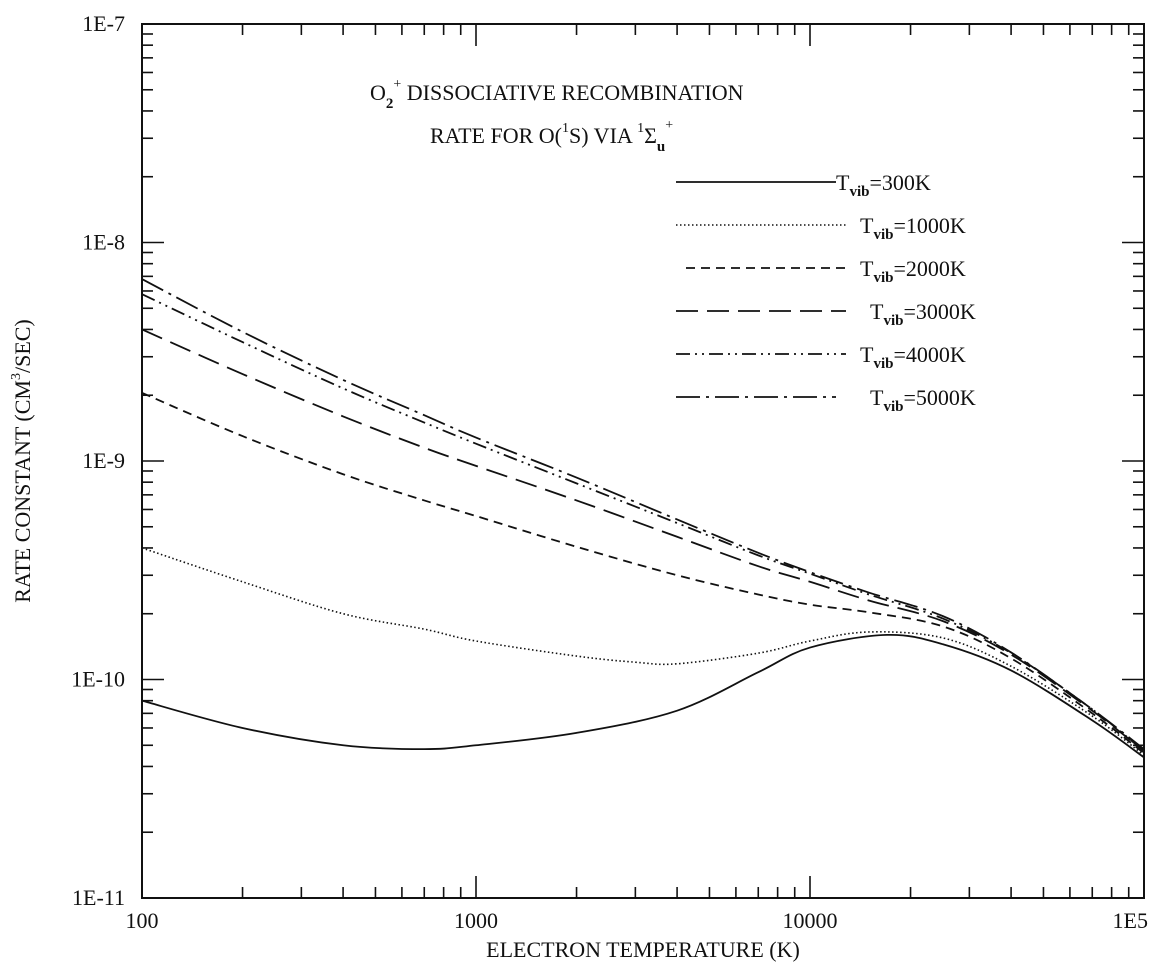 The height and width of the screenshot is (968, 1175). I want to click on legend-label-5000k: Tvib=5000K, so click(923, 400).